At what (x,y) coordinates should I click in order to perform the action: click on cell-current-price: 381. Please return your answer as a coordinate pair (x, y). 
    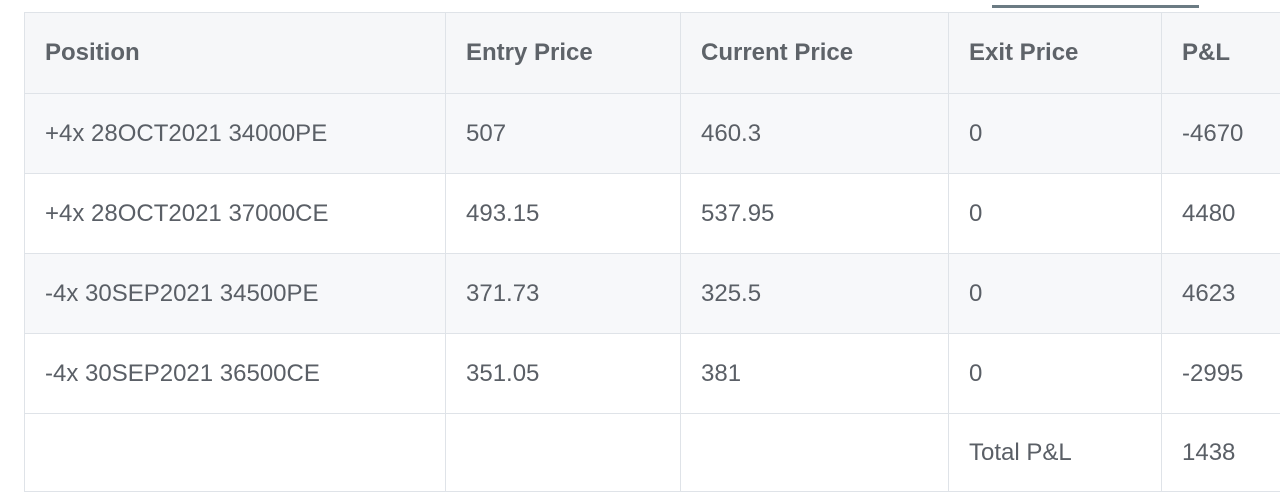
    Looking at the image, I should click on (814, 373).